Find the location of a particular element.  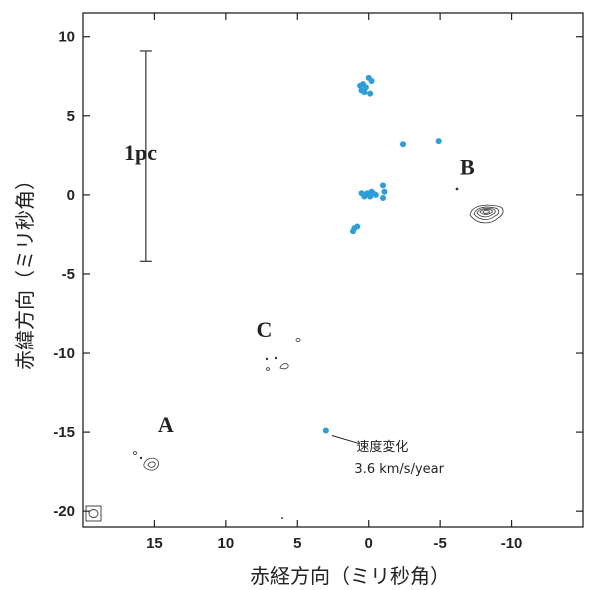

x-tick-label: 10 is located at coordinates (226, 543).